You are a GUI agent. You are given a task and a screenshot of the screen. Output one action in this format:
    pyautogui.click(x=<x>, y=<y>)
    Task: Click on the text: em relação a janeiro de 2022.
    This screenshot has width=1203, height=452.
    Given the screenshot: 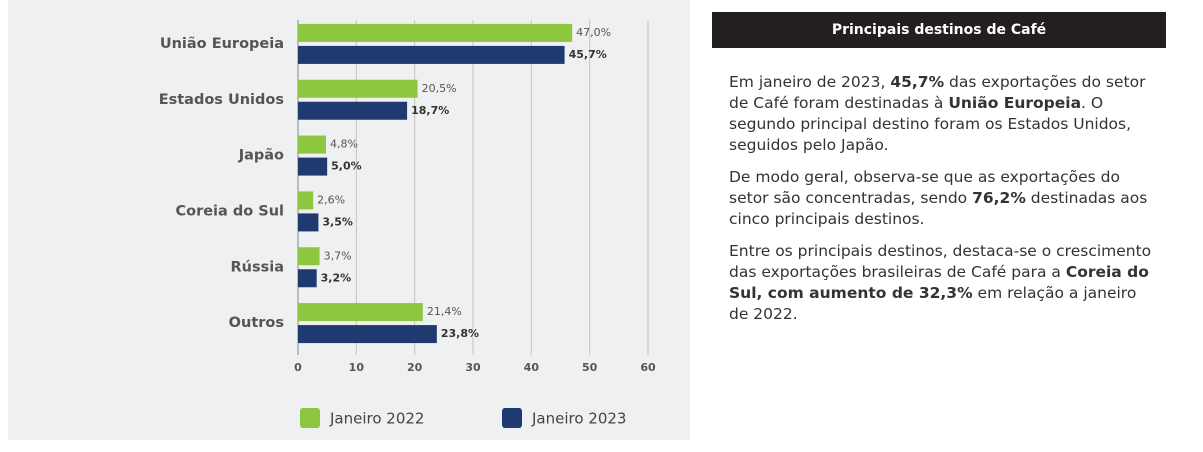 What is the action you would take?
    pyautogui.click(x=933, y=303)
    